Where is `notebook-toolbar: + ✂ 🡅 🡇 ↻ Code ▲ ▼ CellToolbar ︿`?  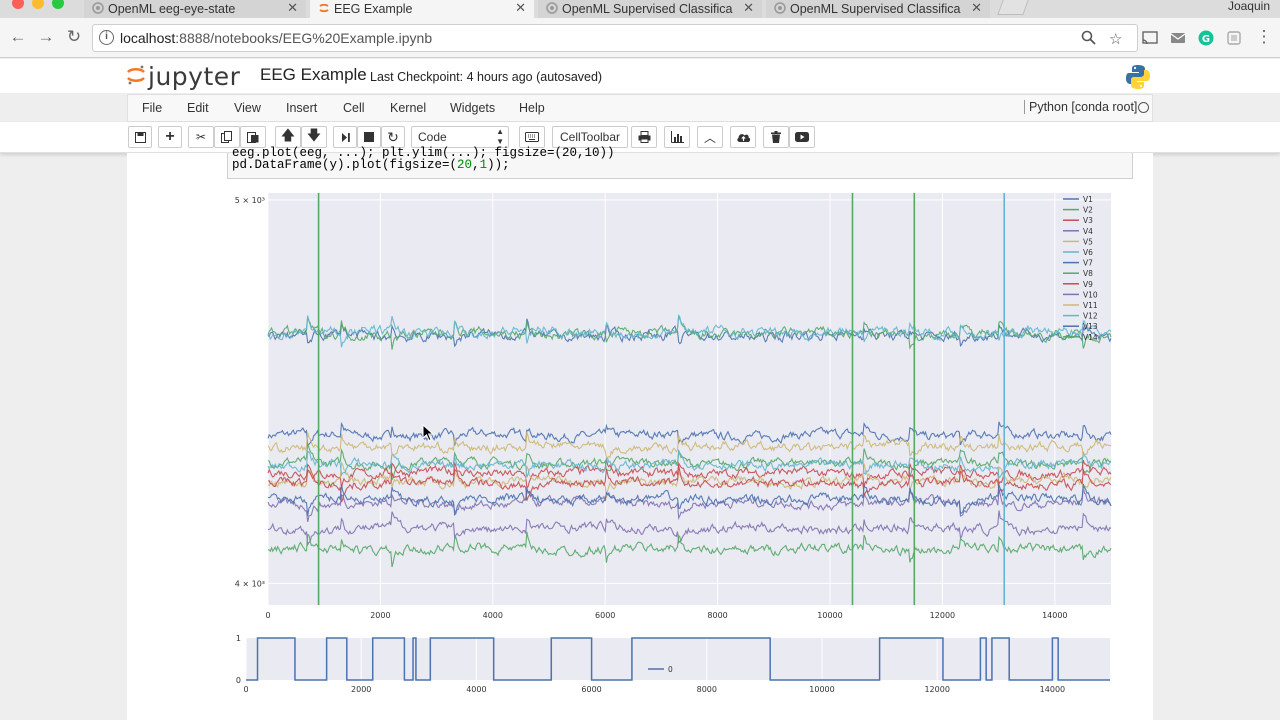 notebook-toolbar: + ✂ 🡅 🡇 ↻ Code ▲ ▼ CellToolbar ︿ is located at coordinates (640, 137).